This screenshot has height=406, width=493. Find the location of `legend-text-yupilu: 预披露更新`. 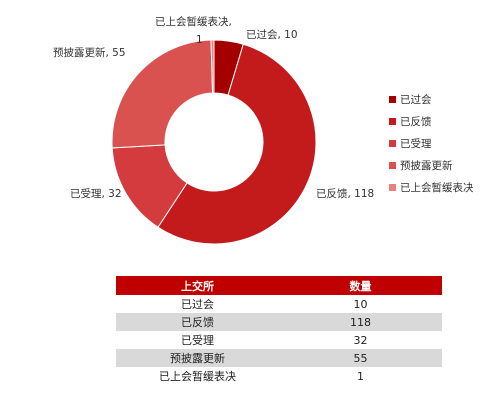

legend-text-yupilu: 预披露更新 is located at coordinates (426, 165).